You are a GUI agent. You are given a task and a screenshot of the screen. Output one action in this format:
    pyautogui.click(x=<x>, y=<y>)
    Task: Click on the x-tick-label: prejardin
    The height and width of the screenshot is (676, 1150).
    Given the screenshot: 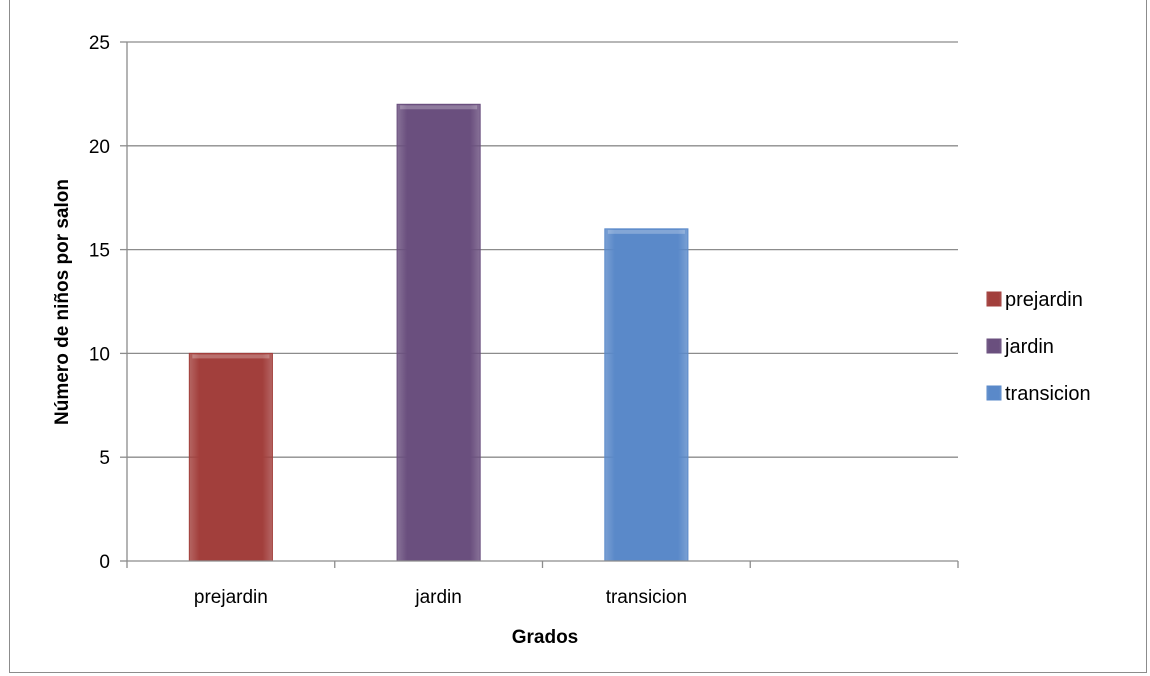 What is the action you would take?
    pyautogui.click(x=231, y=597)
    